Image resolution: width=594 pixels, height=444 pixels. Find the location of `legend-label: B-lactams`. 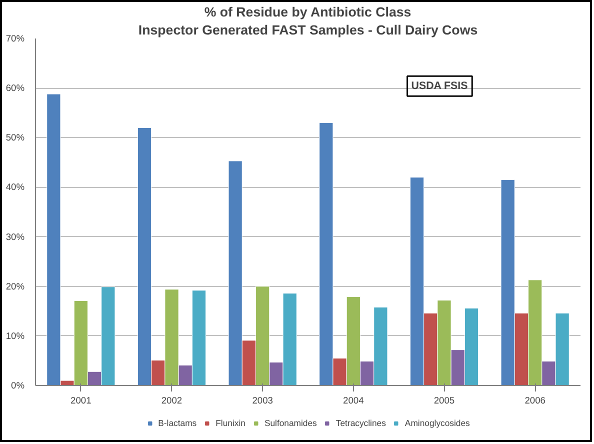

legend-label: B-lactams is located at coordinates (177, 423).